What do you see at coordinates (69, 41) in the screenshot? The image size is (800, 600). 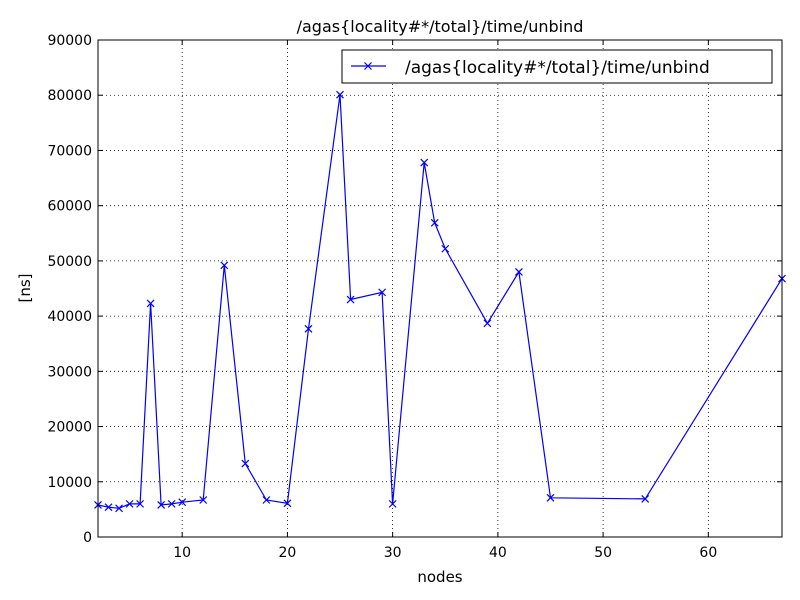 I see `y-tick-label: 90000` at bounding box center [69, 41].